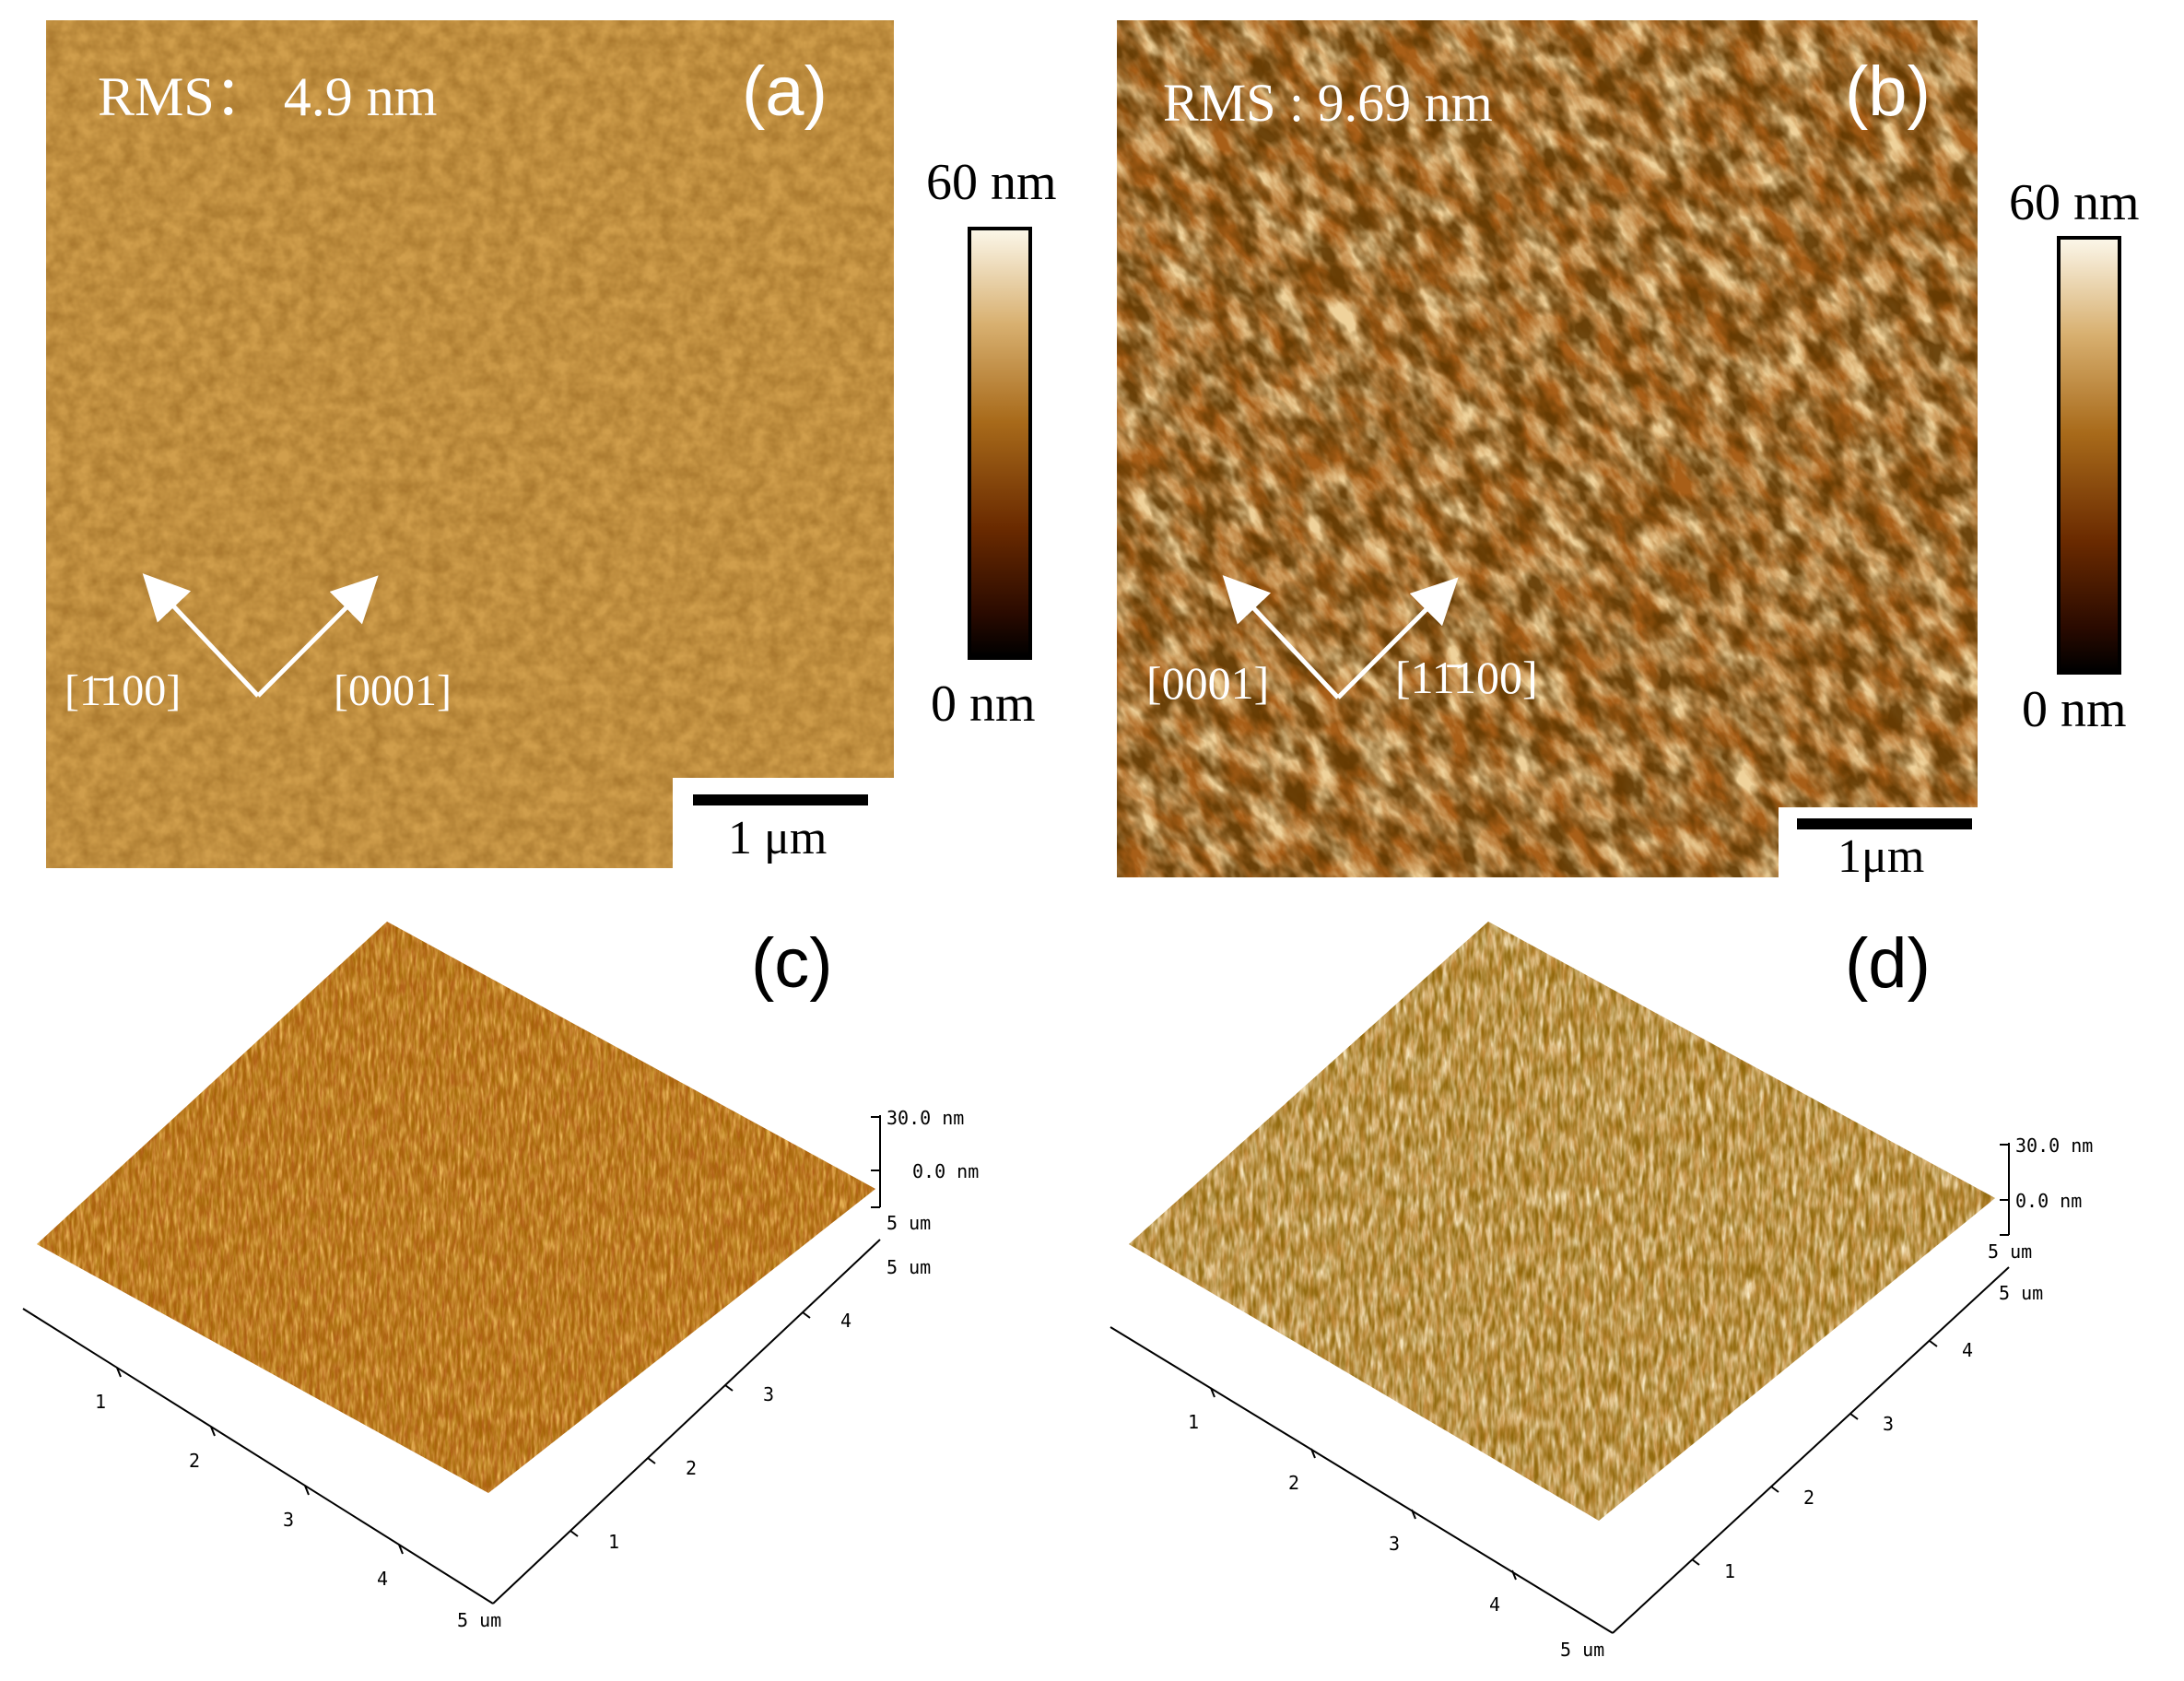 This screenshot has width=2184, height=1681. Describe the element at coordinates (991, 182) in the screenshot. I see `colorbar-top-label-a: 60 nm` at that location.